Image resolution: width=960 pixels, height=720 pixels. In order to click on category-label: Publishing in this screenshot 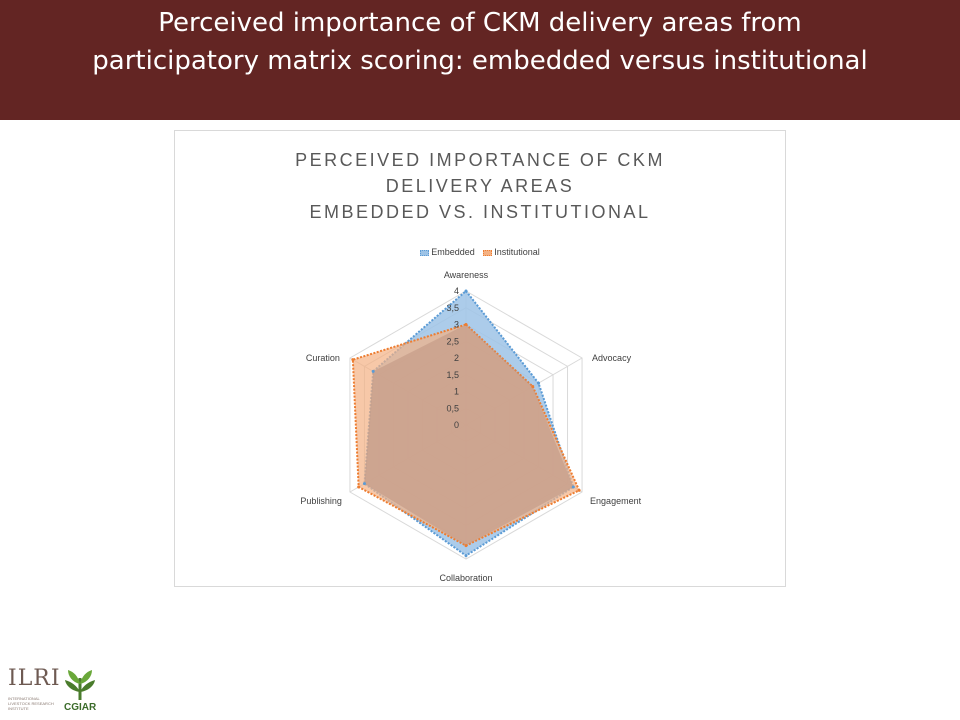, I will do `click(321, 501)`.